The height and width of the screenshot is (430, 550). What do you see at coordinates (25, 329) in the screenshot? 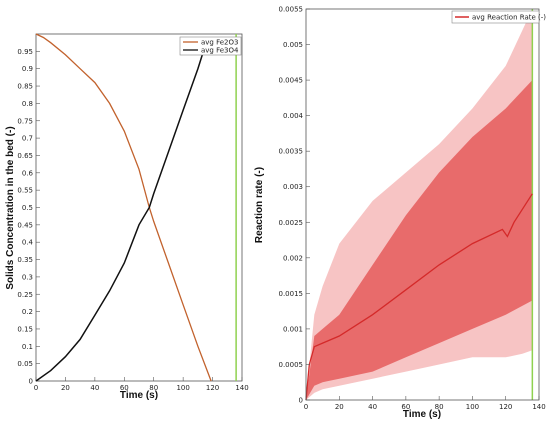
I see `y-tick-label: 0.15` at bounding box center [25, 329].